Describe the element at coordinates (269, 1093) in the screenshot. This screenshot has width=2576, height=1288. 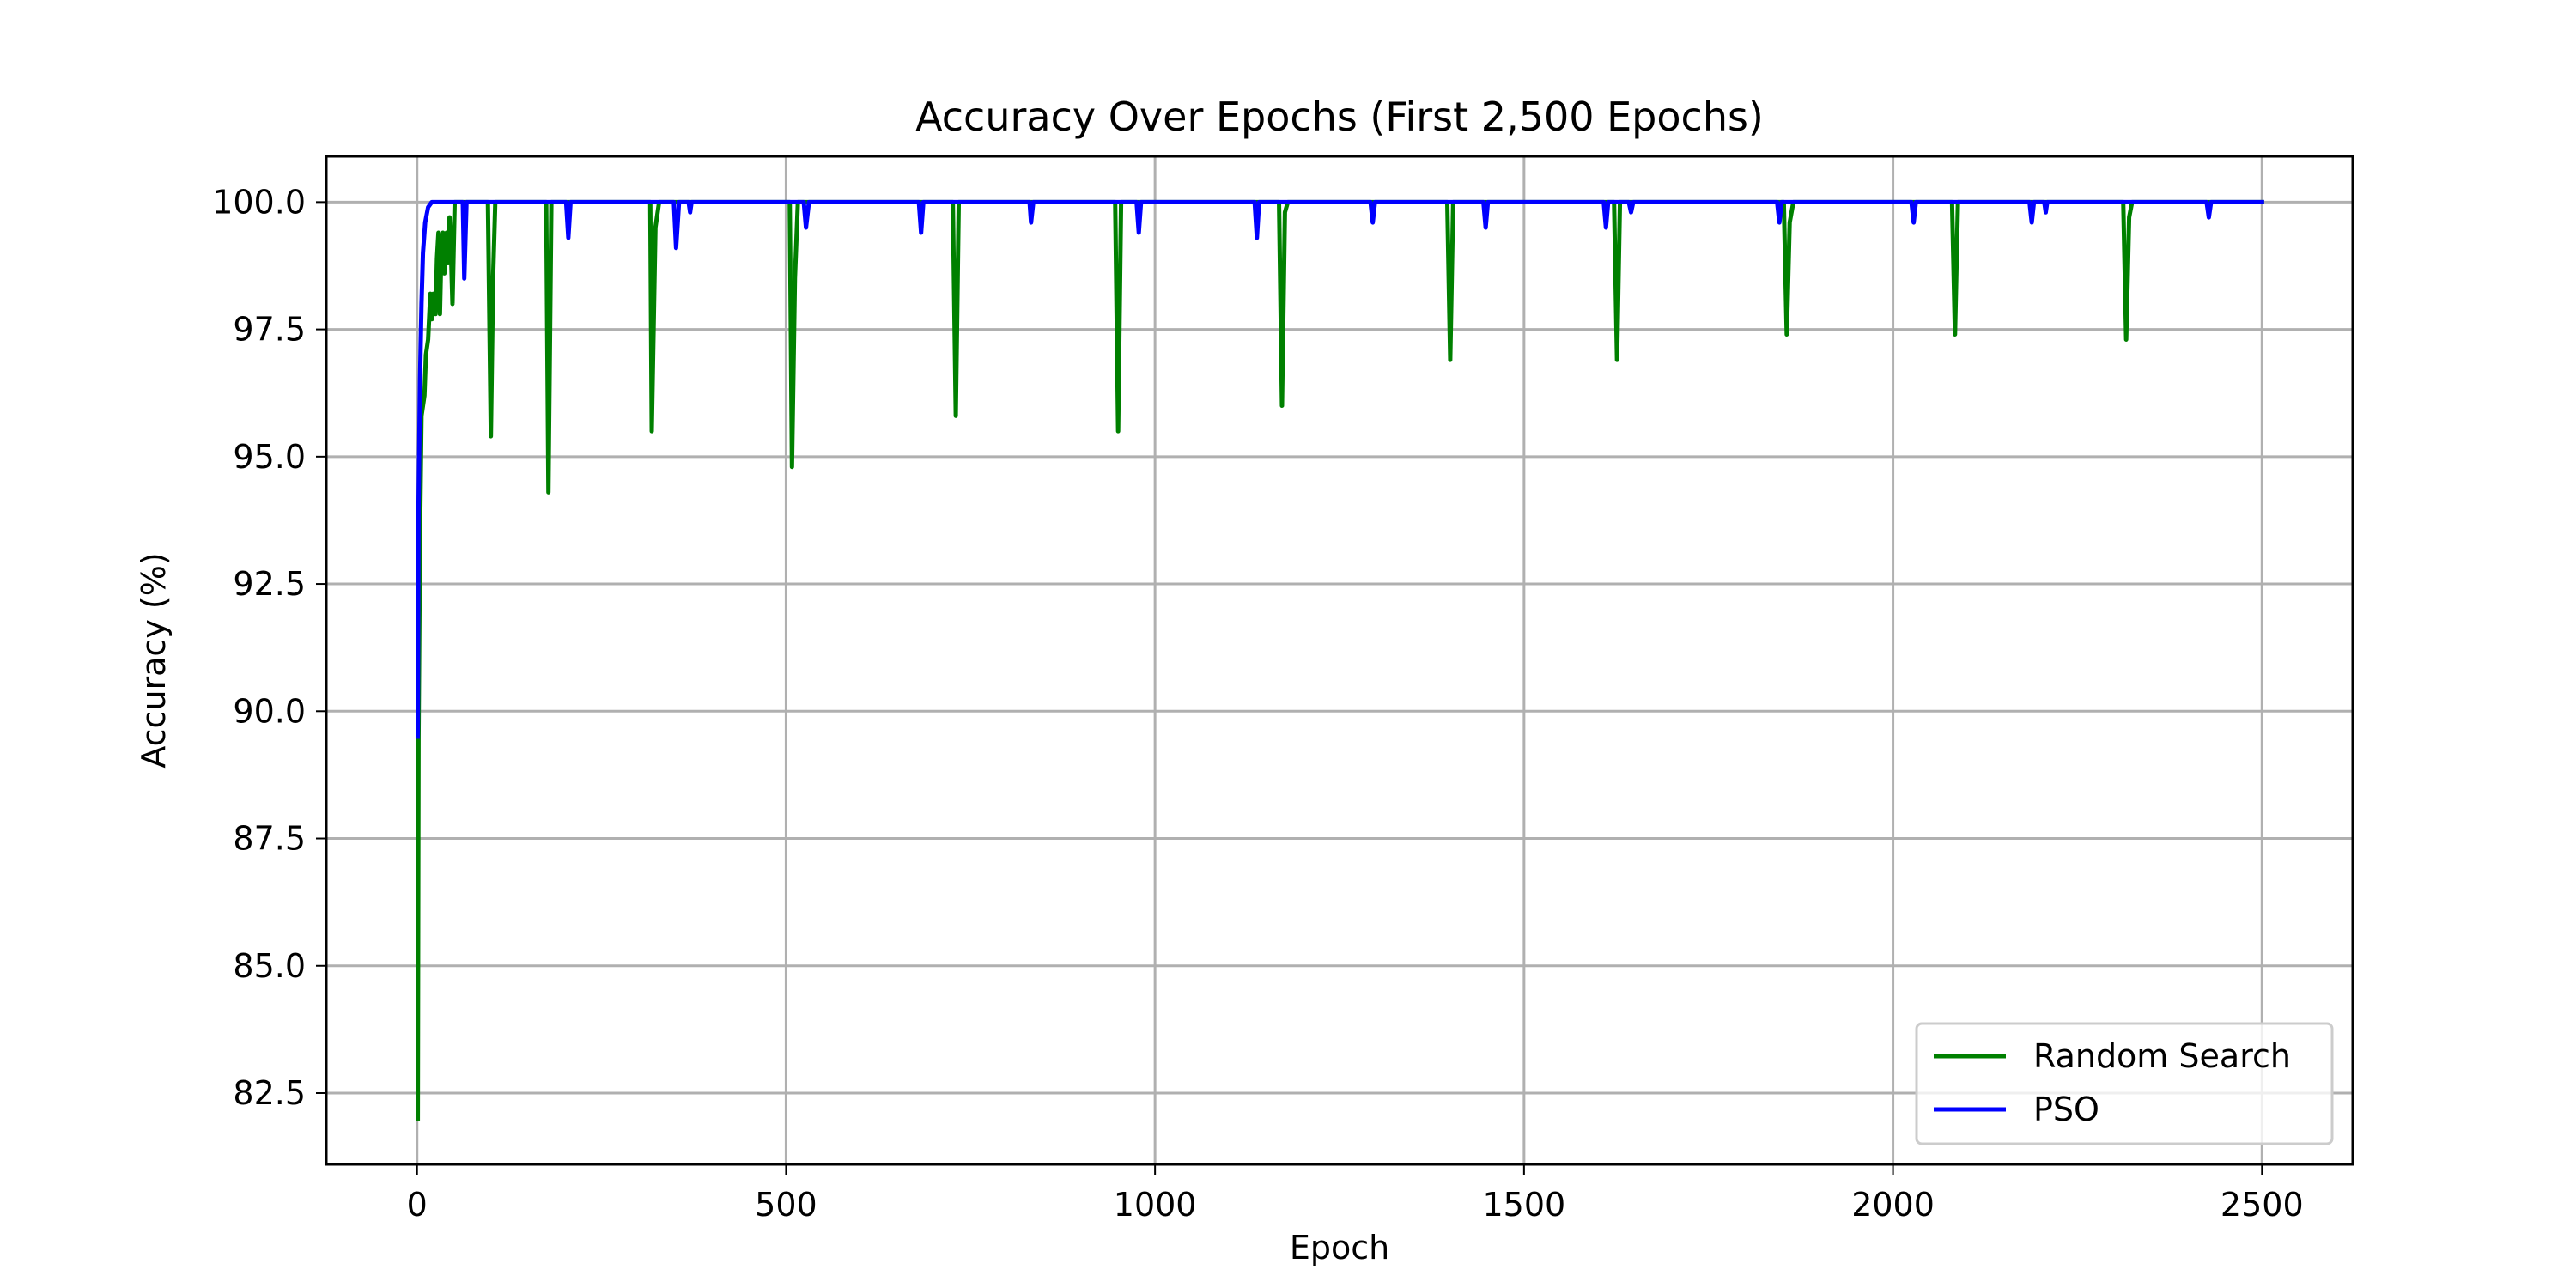
I see `y-tick-label: 82.5` at that location.